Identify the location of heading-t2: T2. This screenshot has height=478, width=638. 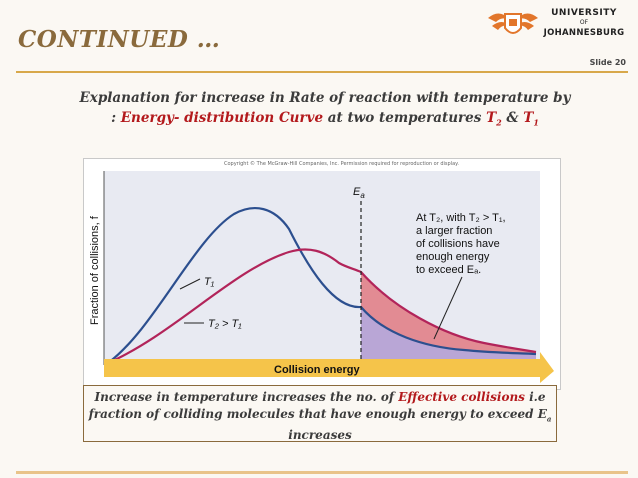
(494, 119).